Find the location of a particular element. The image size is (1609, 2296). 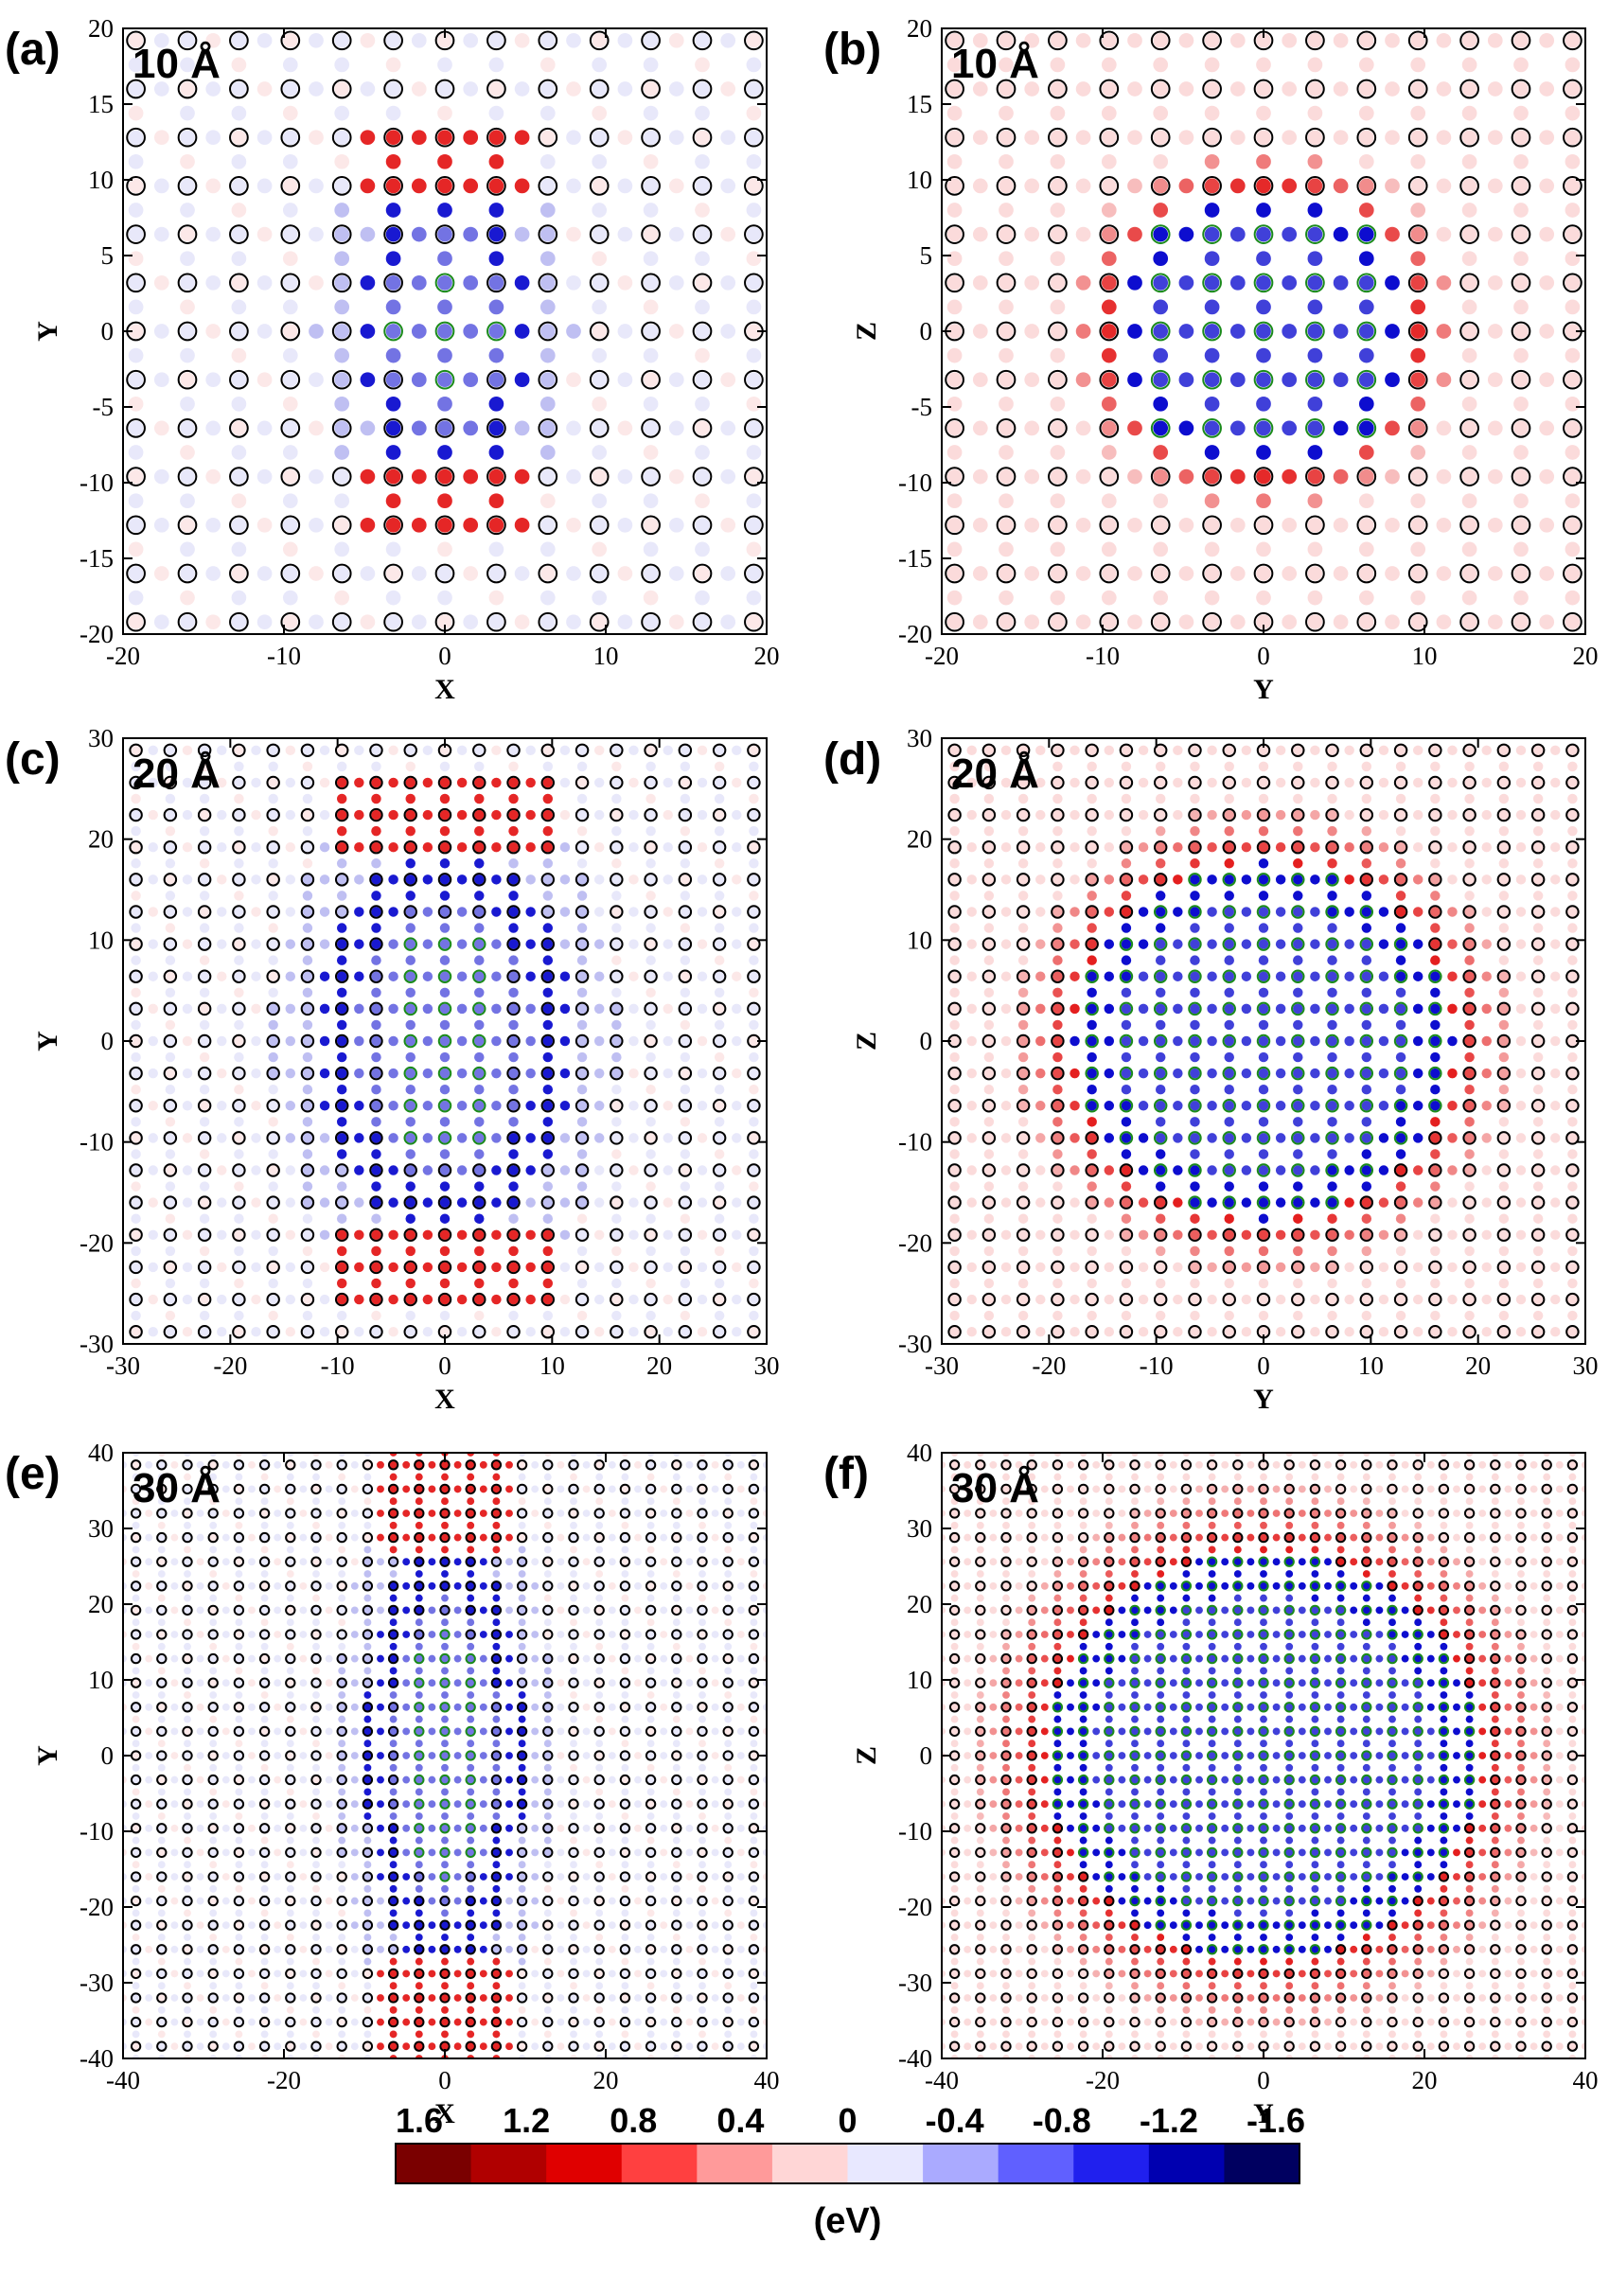

x-tick-label: 30 is located at coordinates (767, 1365).